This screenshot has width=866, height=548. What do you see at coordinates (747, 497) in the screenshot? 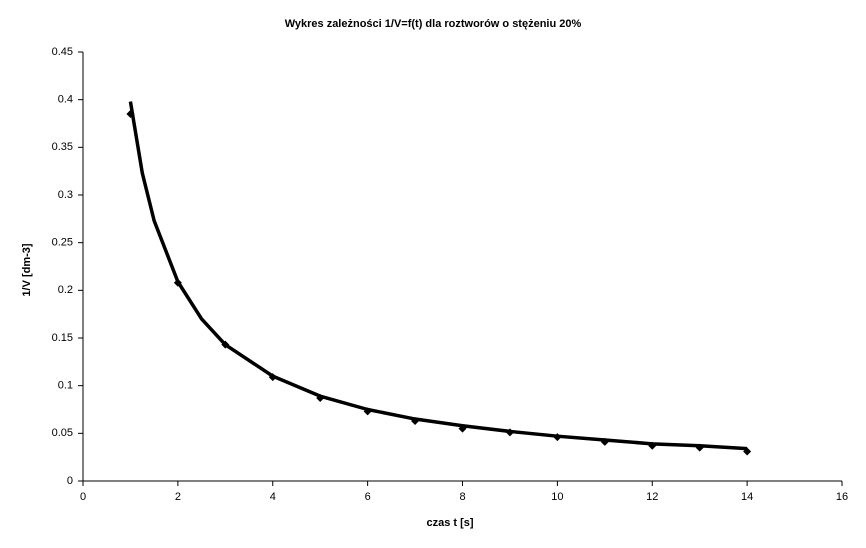
I see `x-tick-label: 14` at bounding box center [747, 497].